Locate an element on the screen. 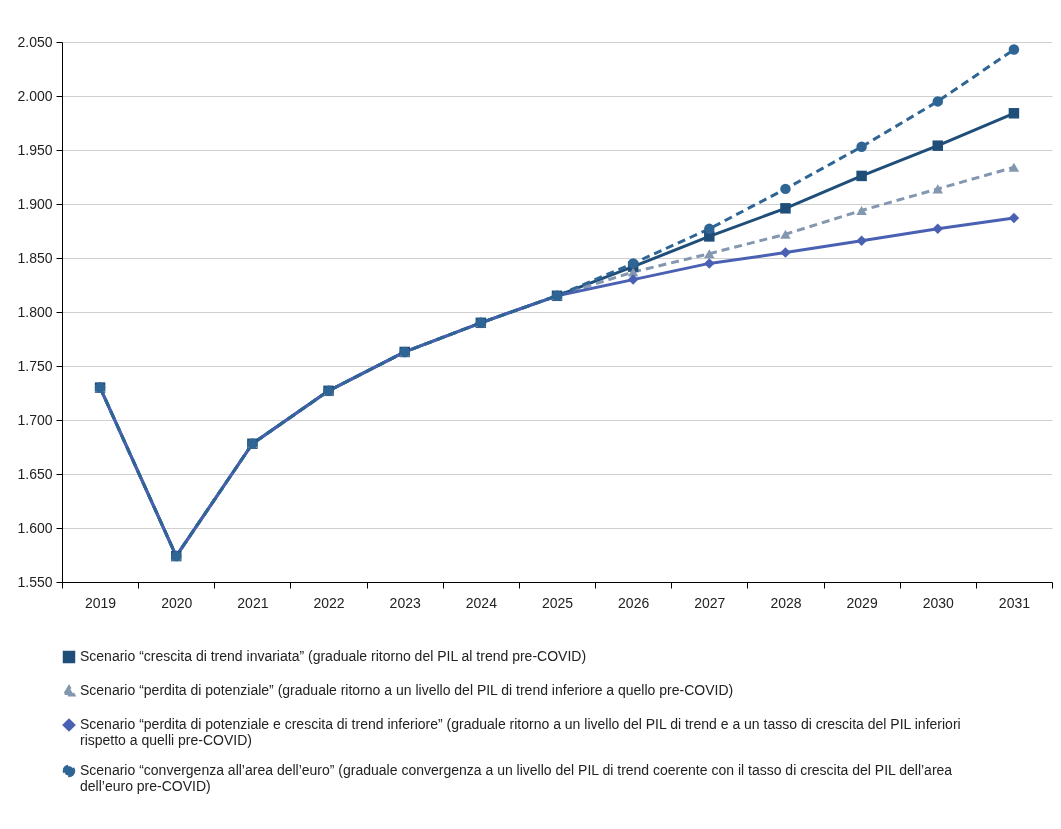  x-tick-label: 2029 is located at coordinates (862, 602).